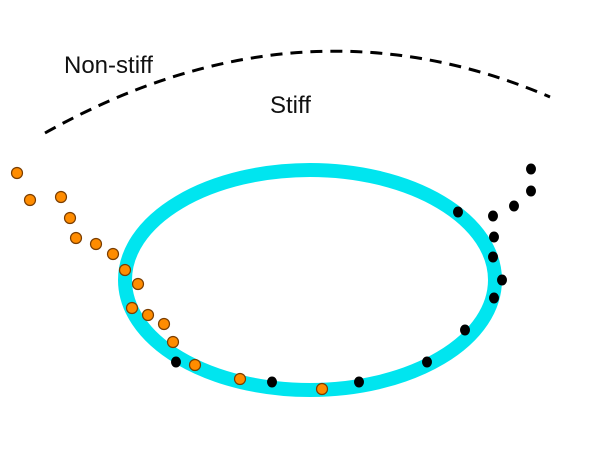 Image resolution: width=600 pixels, height=466 pixels. What do you see at coordinates (290, 105) in the screenshot?
I see `stiff-label: Stiff` at bounding box center [290, 105].